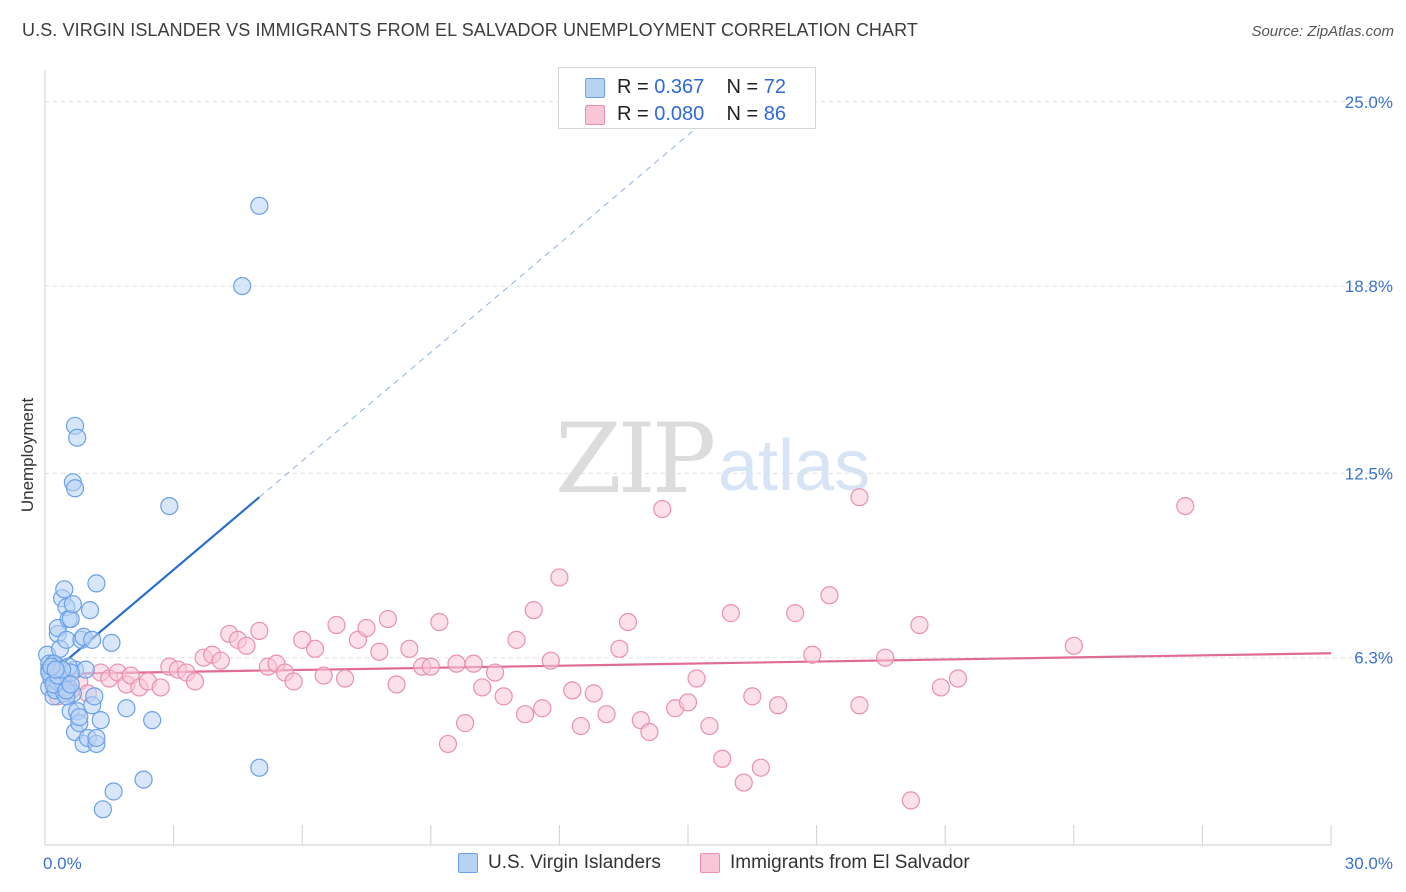  What do you see at coordinates (679, 87) in the screenshot?
I see `legend-r-blue: 0.367` at bounding box center [679, 87].